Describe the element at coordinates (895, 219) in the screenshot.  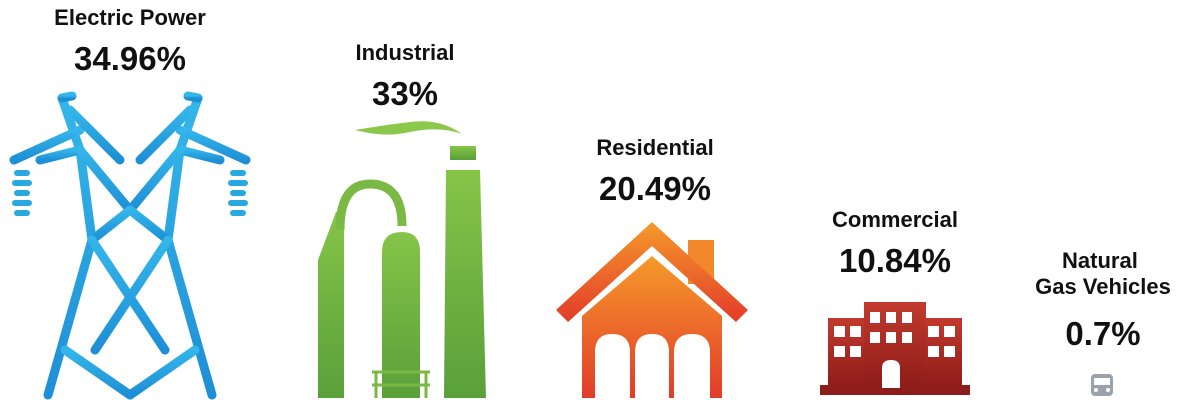
I see `category-label: Commercial` at that location.